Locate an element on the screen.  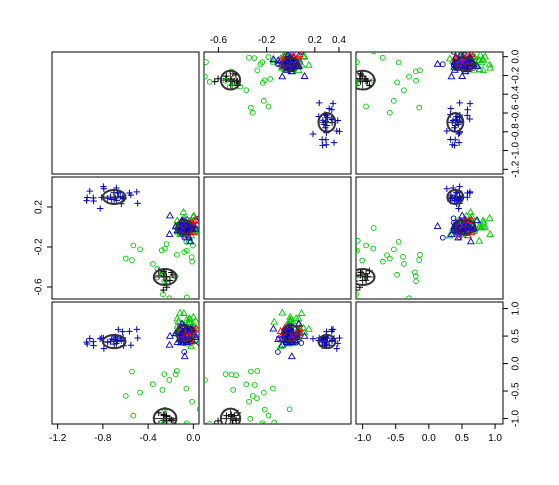
tick-label: -1.0 is located at coordinates (516, 418).